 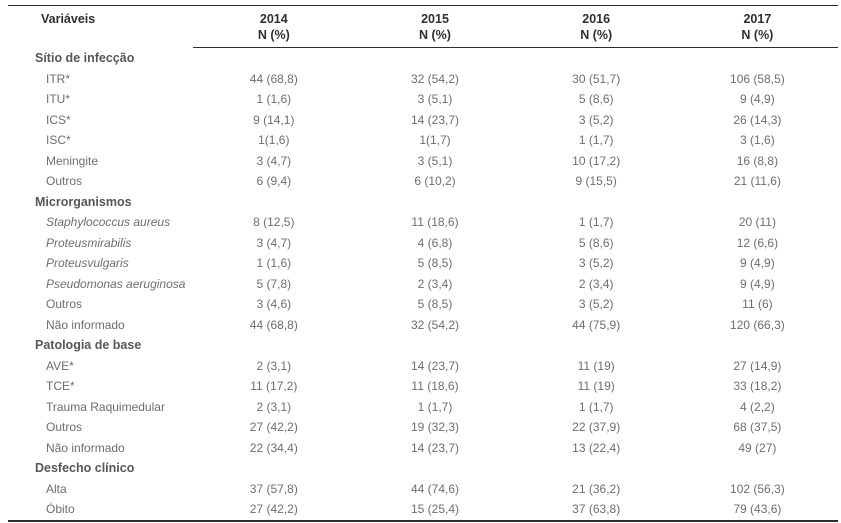 I want to click on section-header-row: Microrganismos, so click(x=423, y=202).